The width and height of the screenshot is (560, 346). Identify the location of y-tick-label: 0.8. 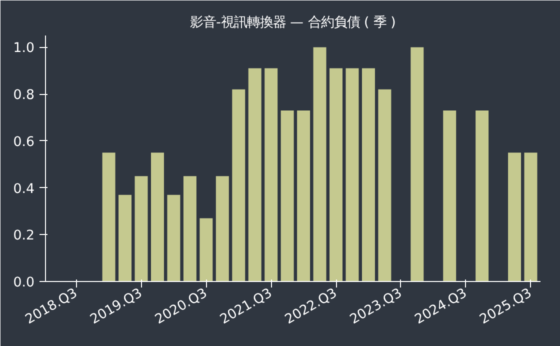
(24, 96).